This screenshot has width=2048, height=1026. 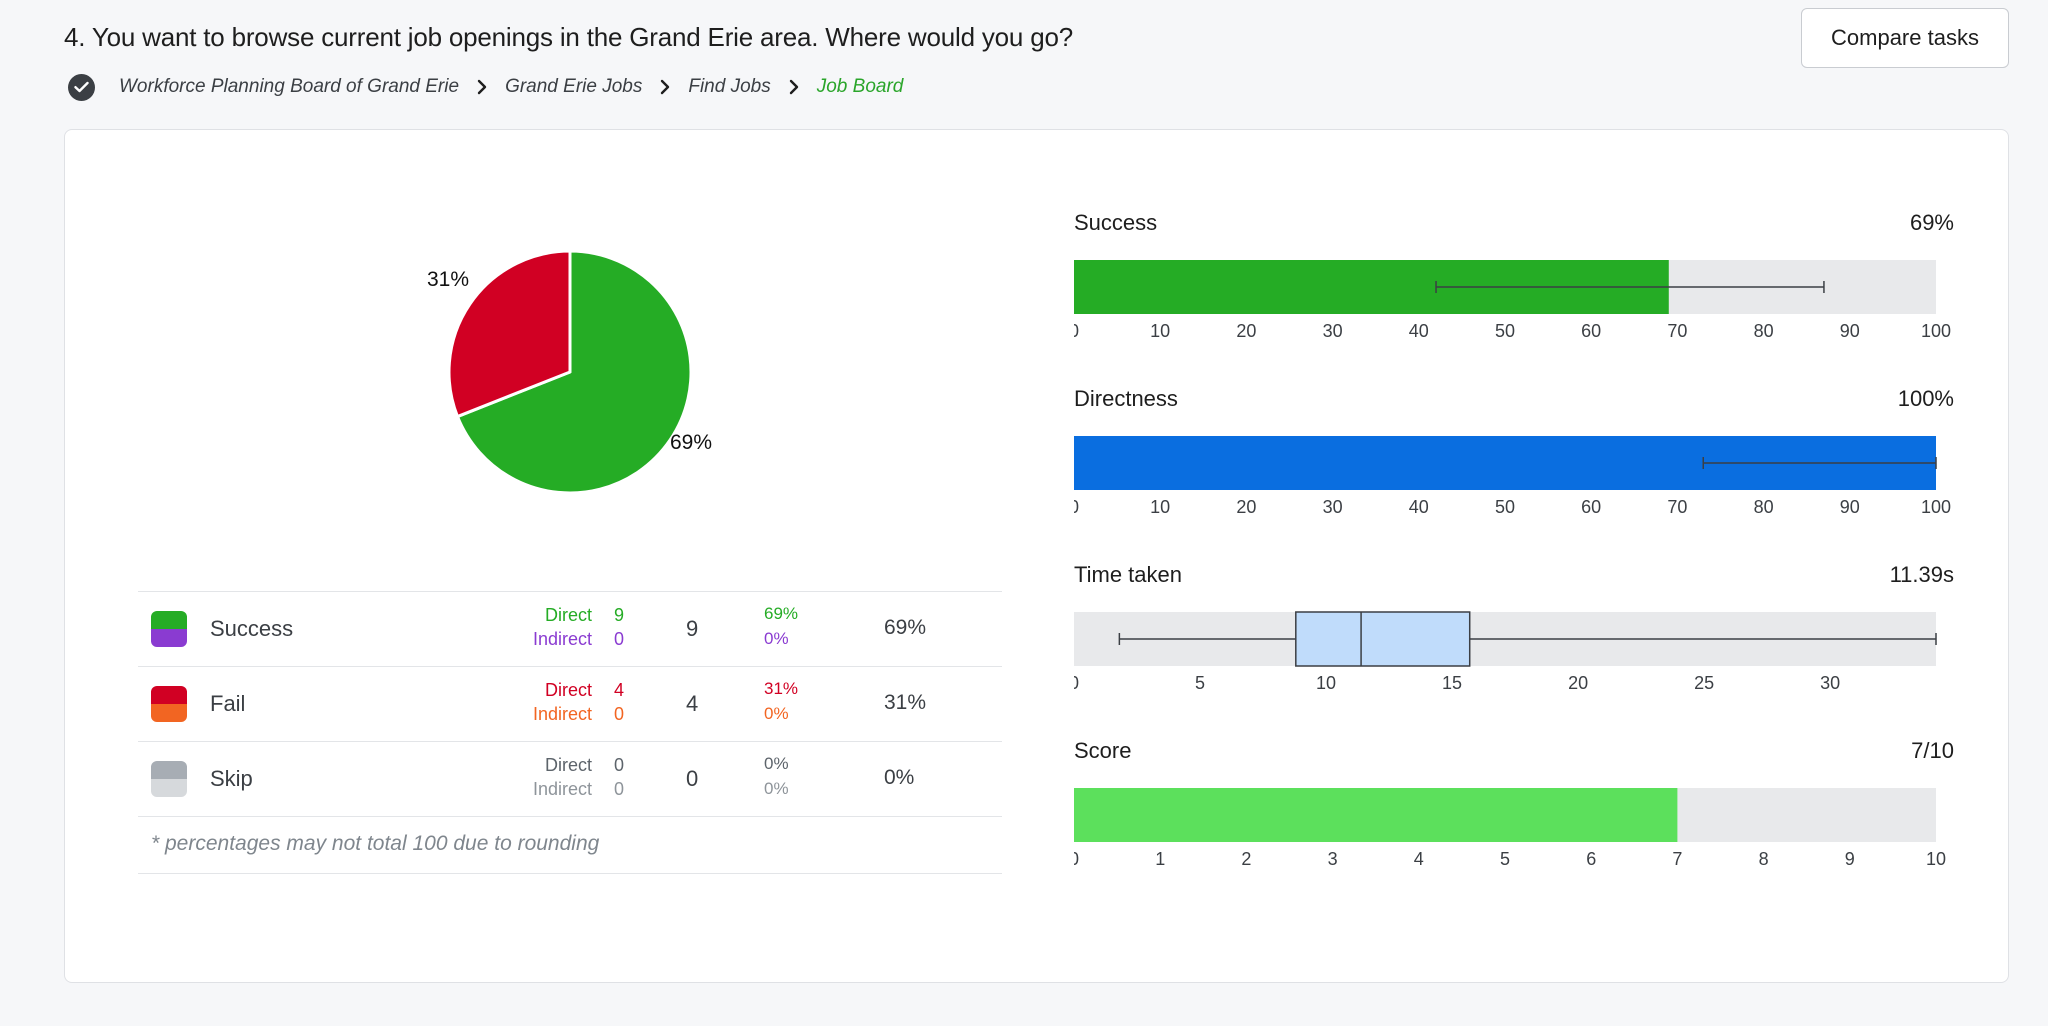 I want to click on pie-label-fail: 31%, so click(x=448, y=279).